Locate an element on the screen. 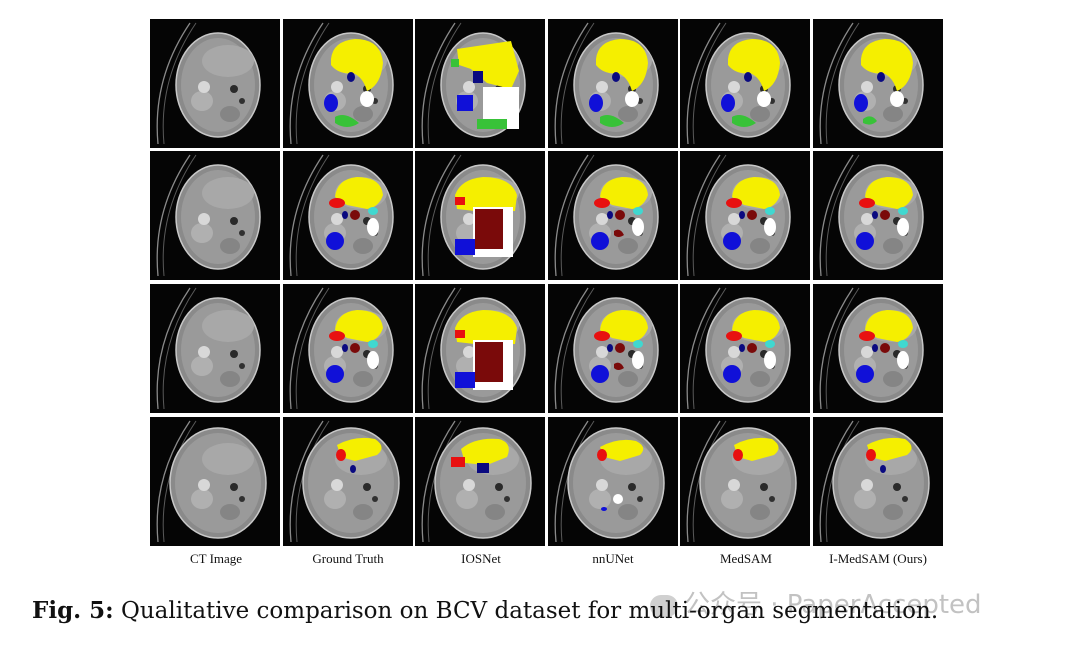  ct-slice-row3-ct is located at coordinates (215, 348).